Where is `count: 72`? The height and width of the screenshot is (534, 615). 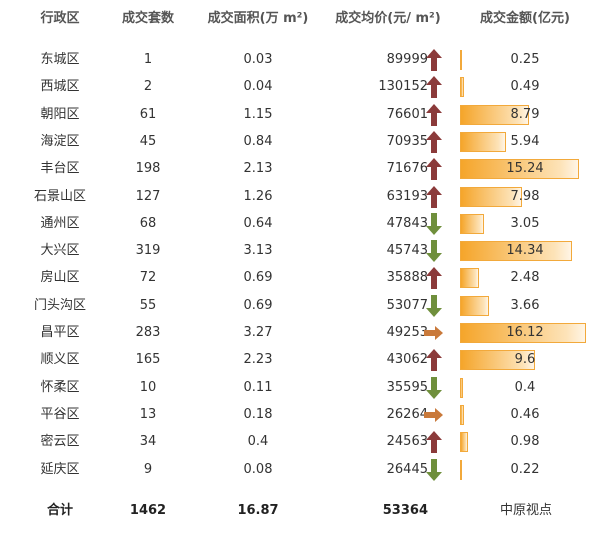
count: 72 is located at coordinates (148, 278).